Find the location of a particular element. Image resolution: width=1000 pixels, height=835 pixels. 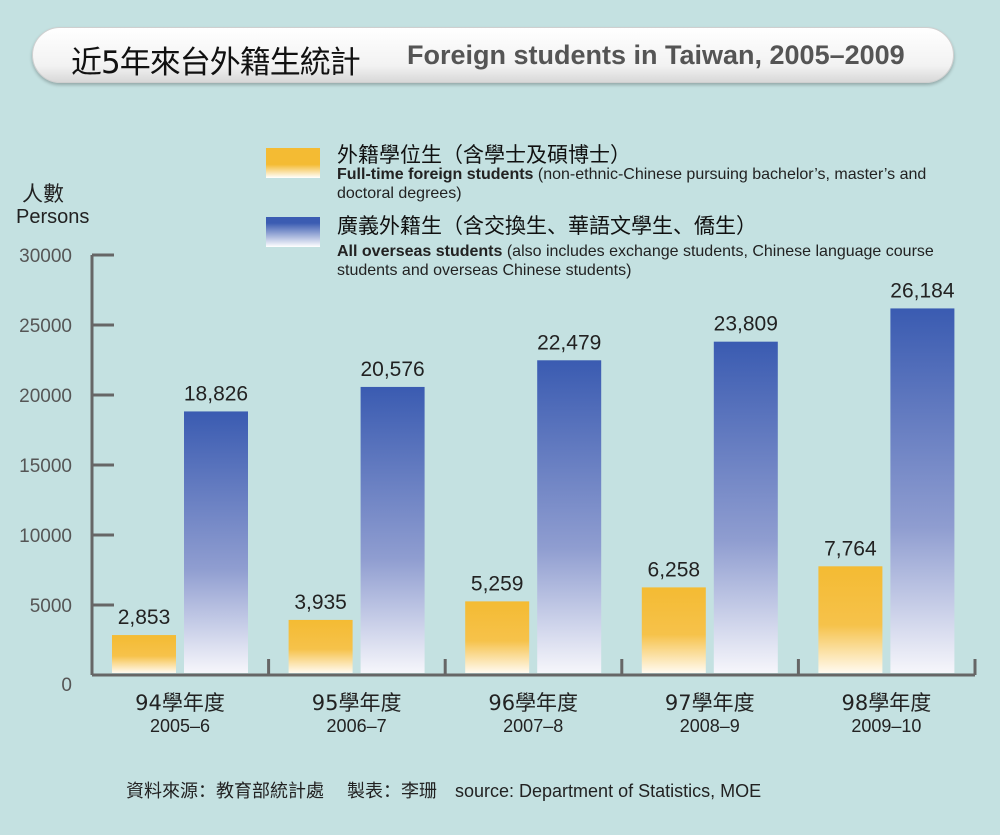

data-label-full-time: 3,935 is located at coordinates (320, 602).